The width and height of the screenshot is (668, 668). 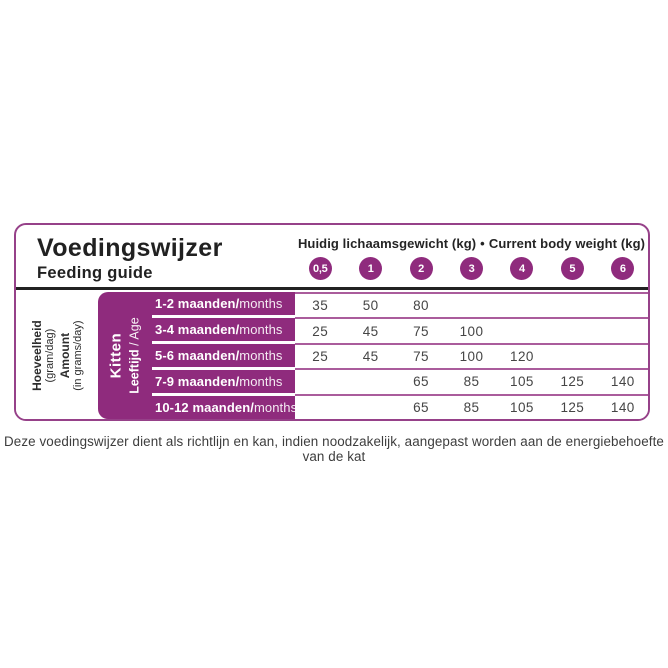 What do you see at coordinates (134, 333) in the screenshot?
I see `age-label-en: / Age` at bounding box center [134, 333].